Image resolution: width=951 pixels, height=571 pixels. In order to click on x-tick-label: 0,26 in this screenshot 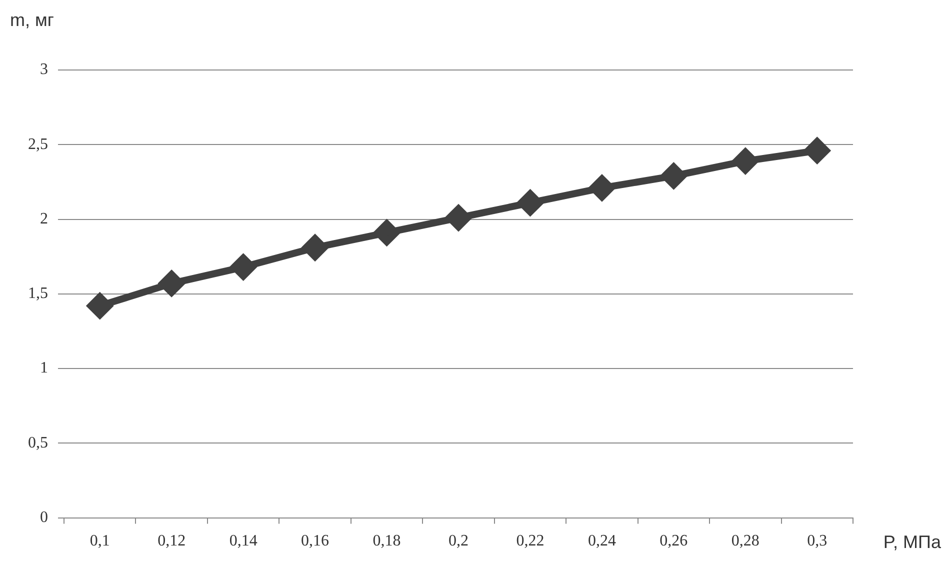, I will do `click(674, 541)`.